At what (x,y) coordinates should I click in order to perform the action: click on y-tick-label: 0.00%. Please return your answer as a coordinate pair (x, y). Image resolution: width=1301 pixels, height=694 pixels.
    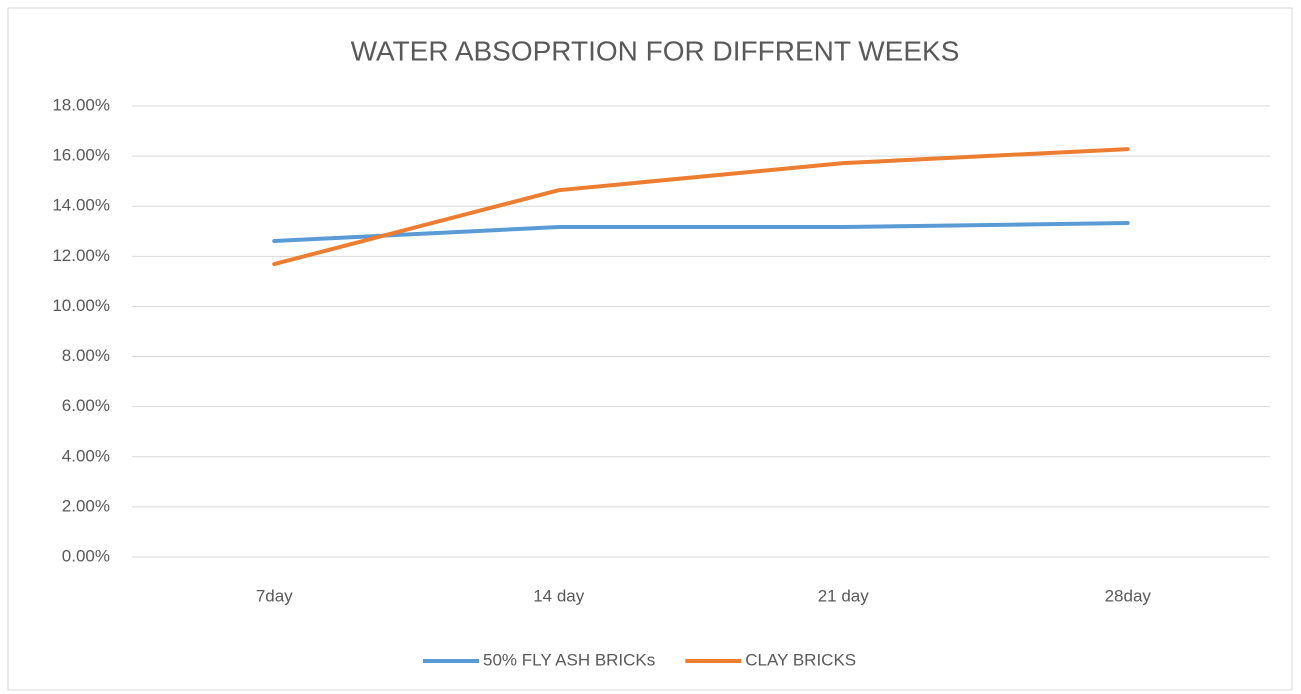
    Looking at the image, I should click on (86, 555).